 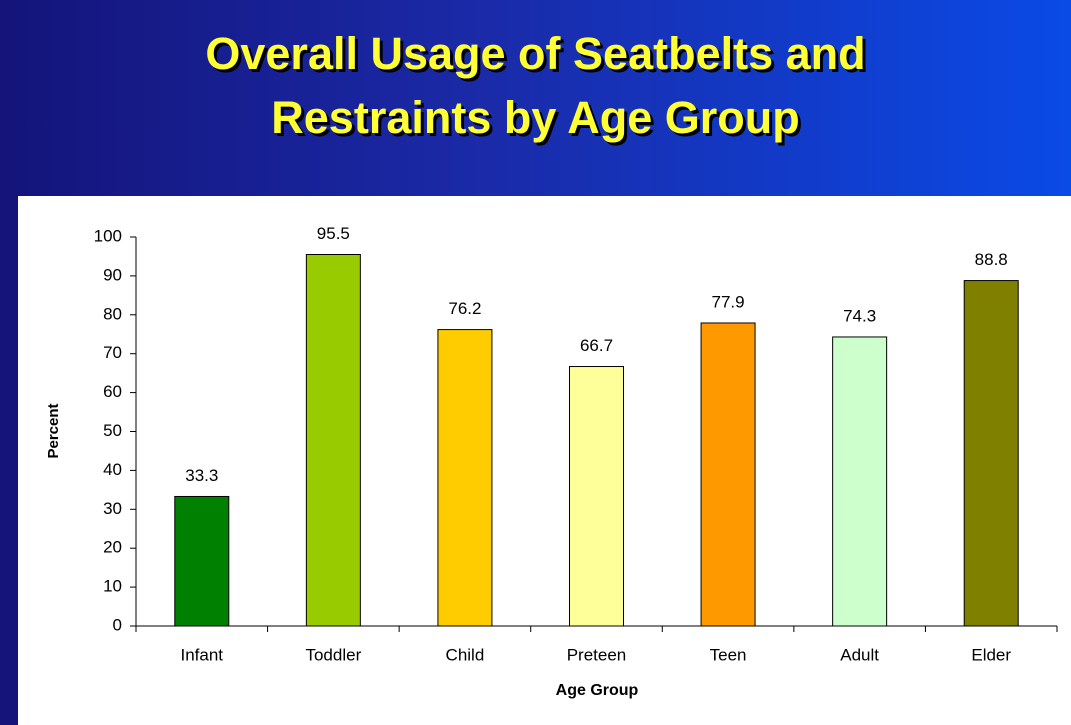 I want to click on y-tick-label: 50, so click(x=112, y=430).